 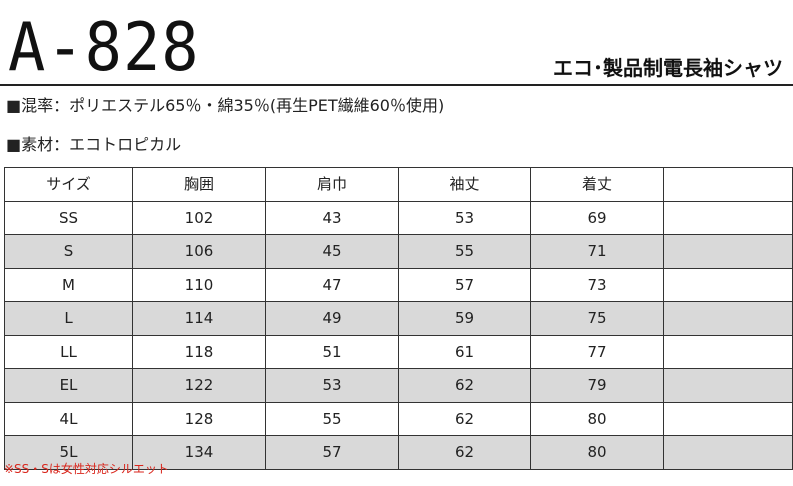 What do you see at coordinates (68, 318) in the screenshot?
I see `cell-size: L` at bounding box center [68, 318].